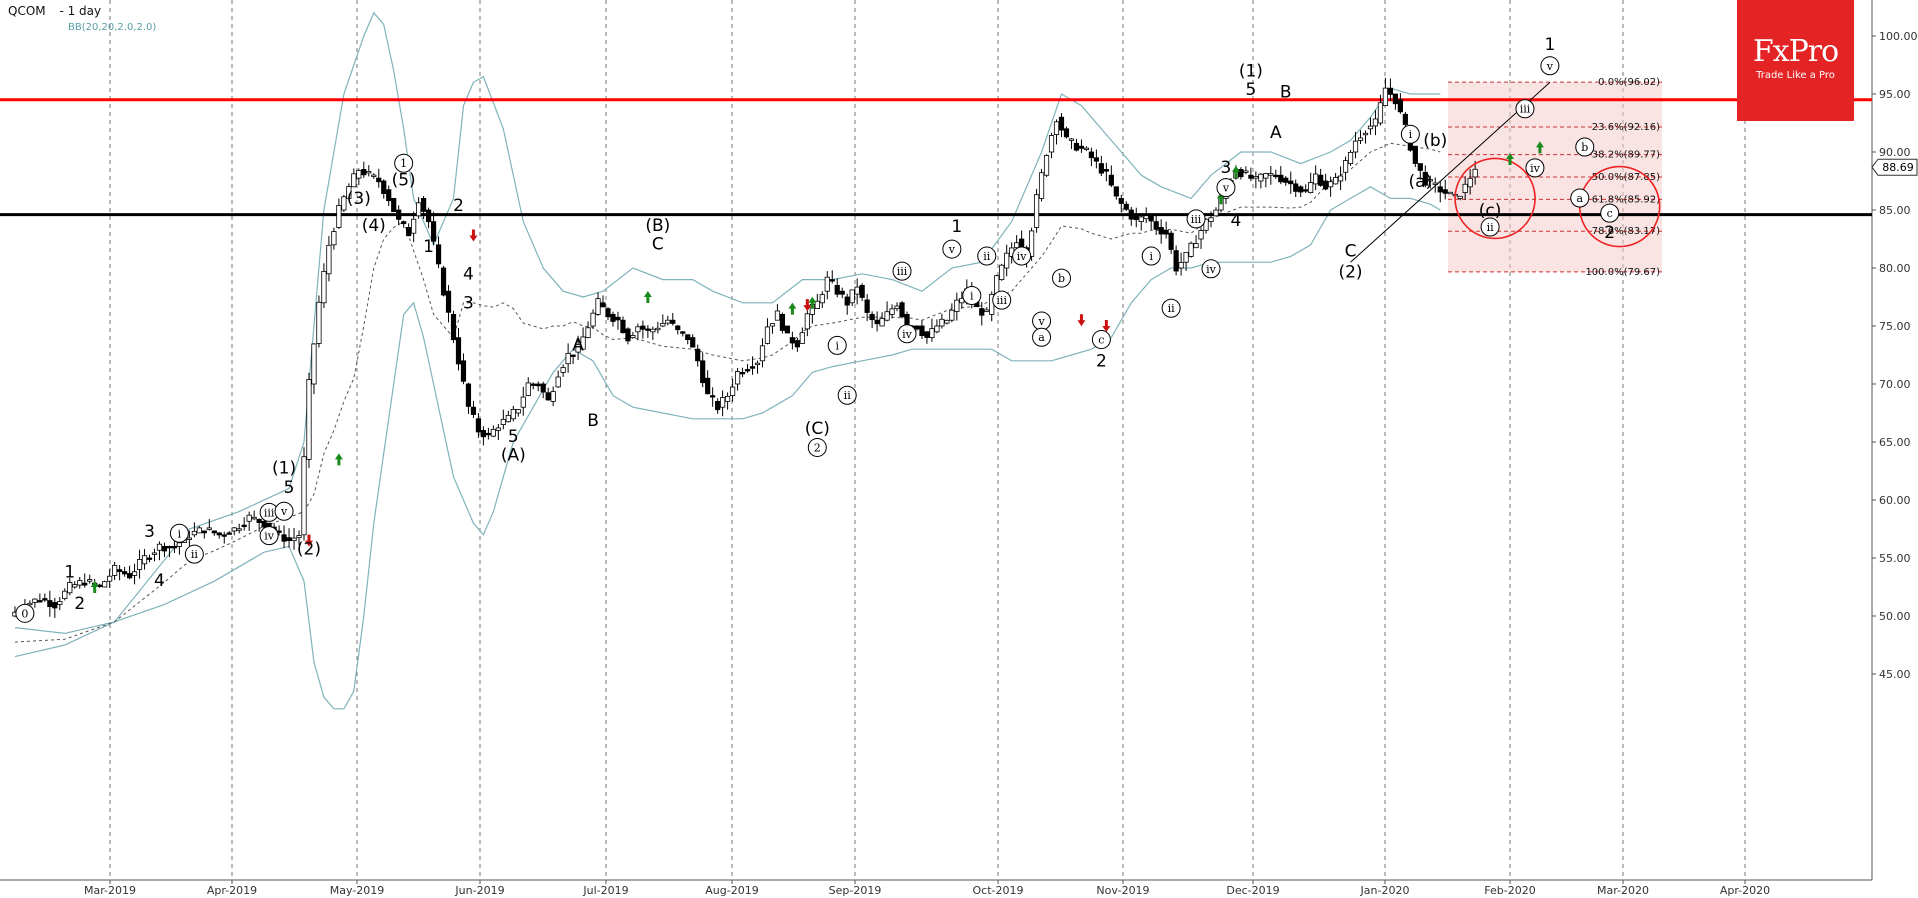 The width and height of the screenshot is (1918, 898). I want to click on wave-label: (B), so click(657, 226).